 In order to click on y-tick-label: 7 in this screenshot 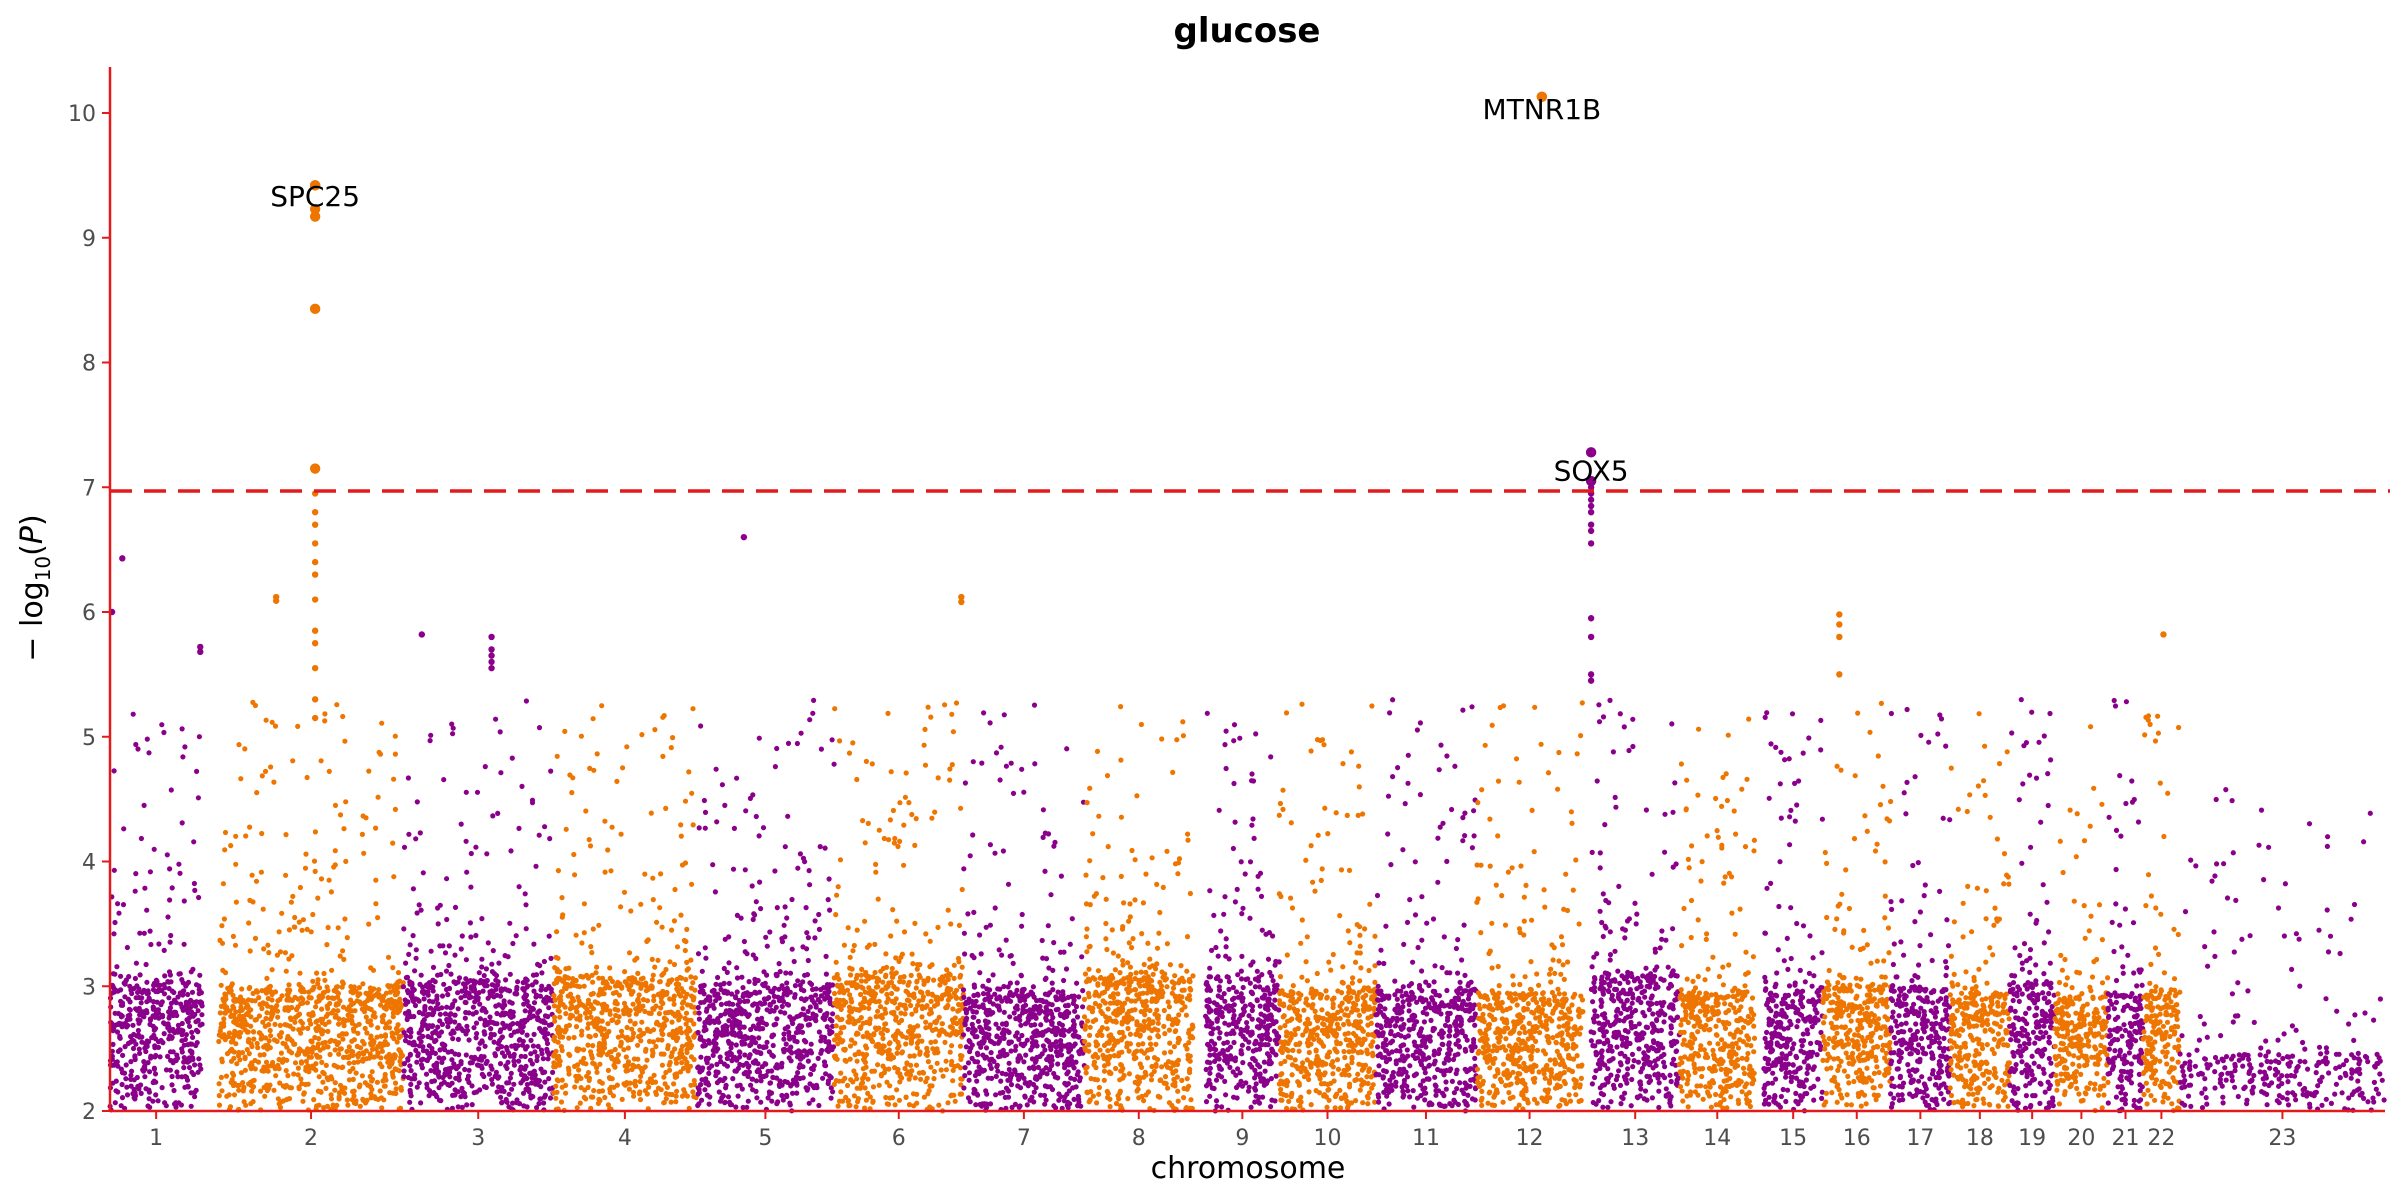, I will do `click(89, 488)`.